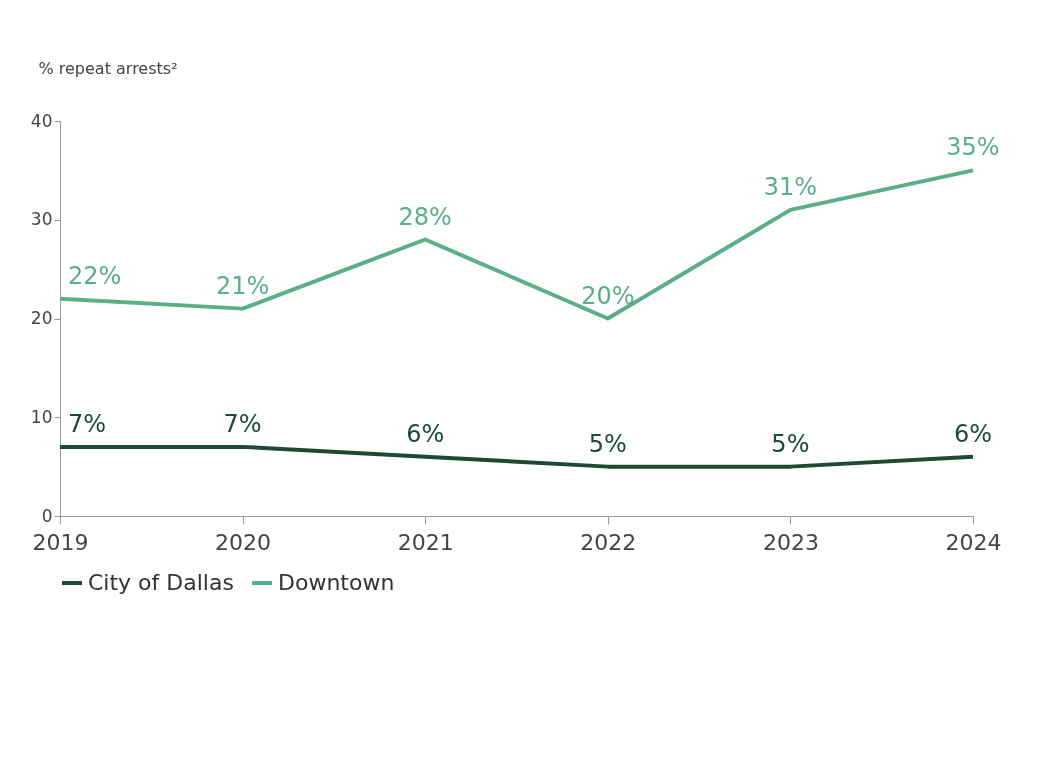  Describe the element at coordinates (41, 120) in the screenshot. I see `y-tick-label: 40` at that location.